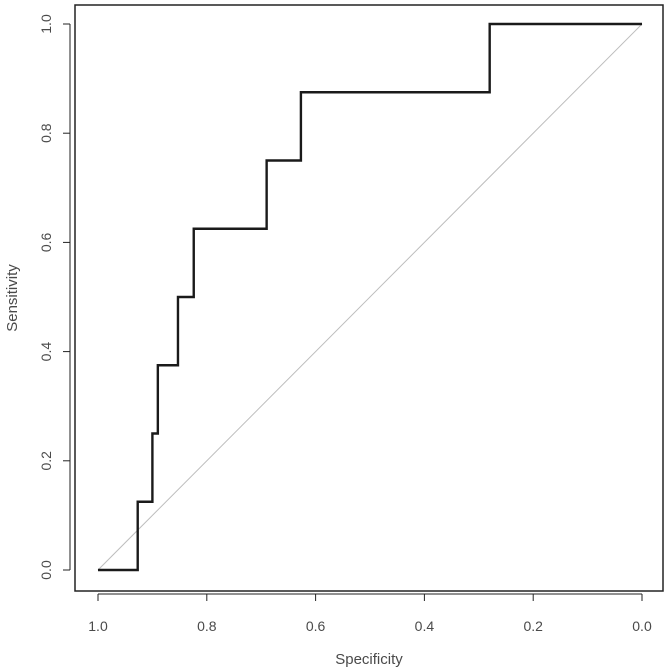 The width and height of the screenshot is (669, 672). I want to click on y-tick-label: 0.0, so click(46, 570).